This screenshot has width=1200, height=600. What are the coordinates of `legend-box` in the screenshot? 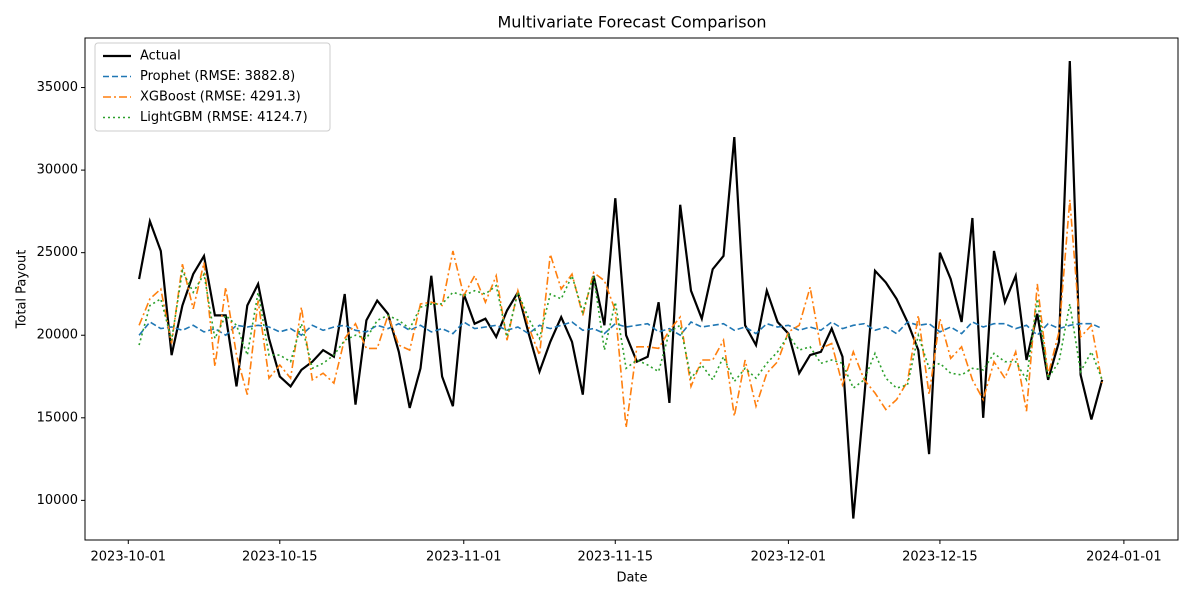 It's located at (212, 87).